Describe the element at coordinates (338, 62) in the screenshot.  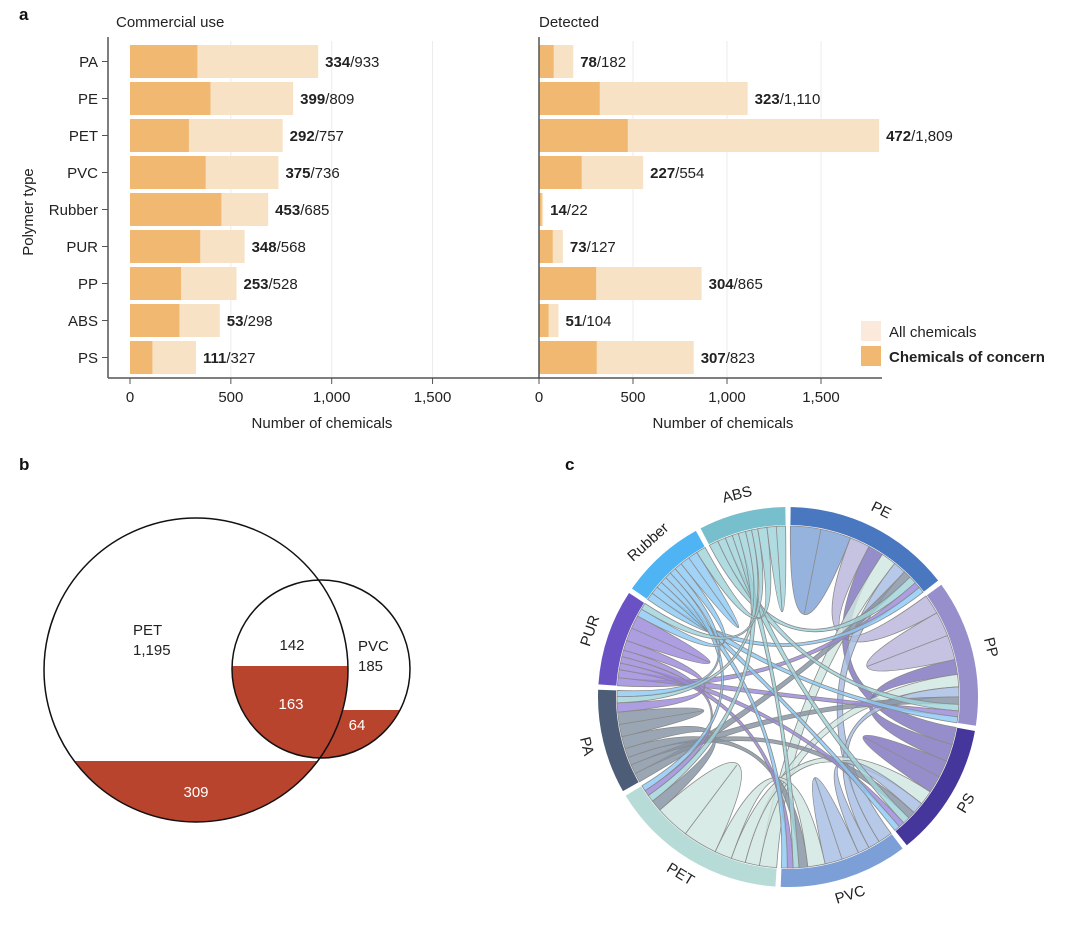
I see `bar-label-bold: 334` at that location.